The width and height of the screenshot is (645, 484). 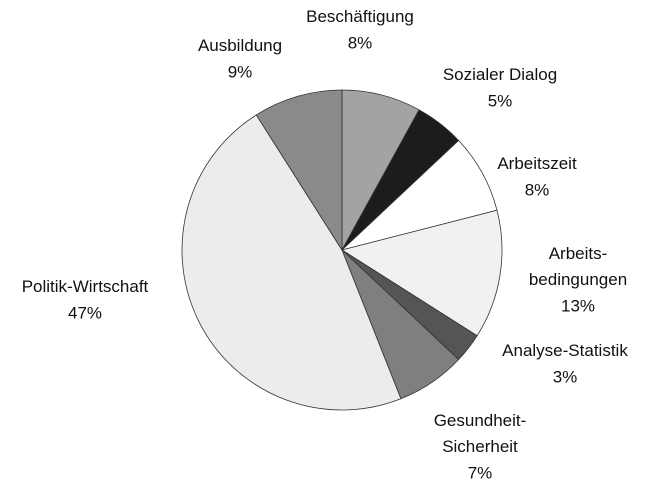 What do you see at coordinates (500, 74) in the screenshot?
I see `slice-label: Sozialer Dialog` at bounding box center [500, 74].